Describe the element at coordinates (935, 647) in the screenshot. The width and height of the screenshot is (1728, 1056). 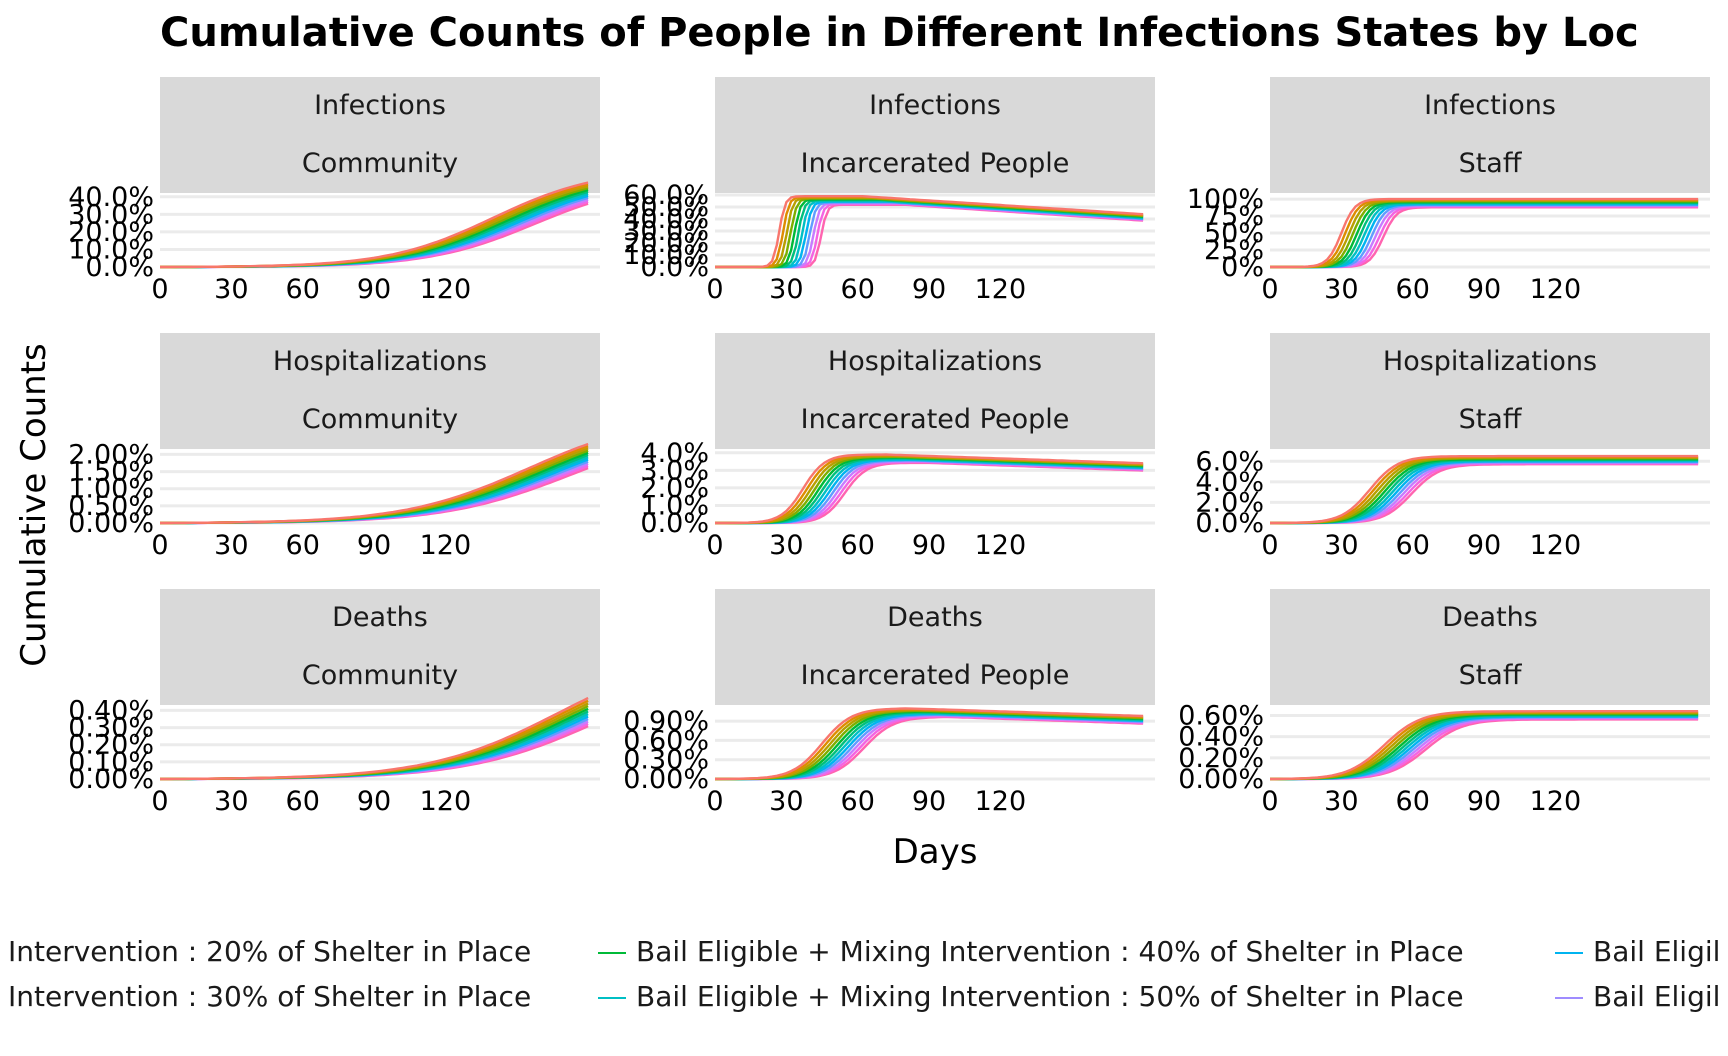
I see `strip-deaths-incarcerated-people: Deaths Incarcerated People` at that location.